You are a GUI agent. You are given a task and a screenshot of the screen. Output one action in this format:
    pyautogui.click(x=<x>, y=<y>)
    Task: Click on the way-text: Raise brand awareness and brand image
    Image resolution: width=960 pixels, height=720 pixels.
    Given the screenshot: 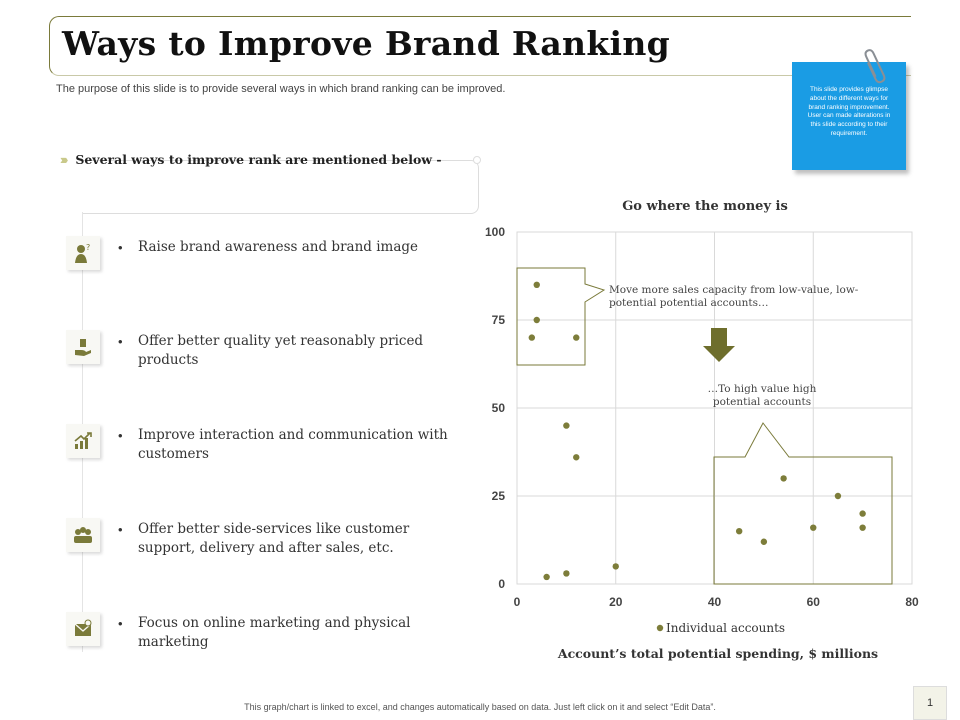 What is the action you would take?
    pyautogui.click(x=278, y=247)
    